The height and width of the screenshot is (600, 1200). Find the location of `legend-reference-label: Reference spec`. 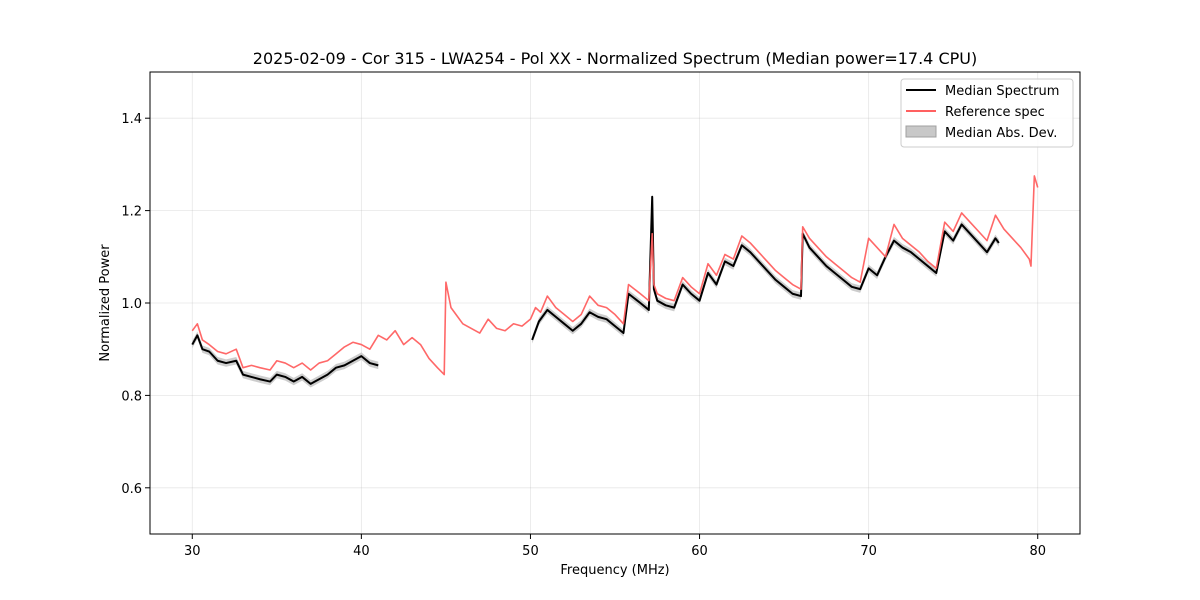

legend-reference-label: Reference spec is located at coordinates (995, 112).